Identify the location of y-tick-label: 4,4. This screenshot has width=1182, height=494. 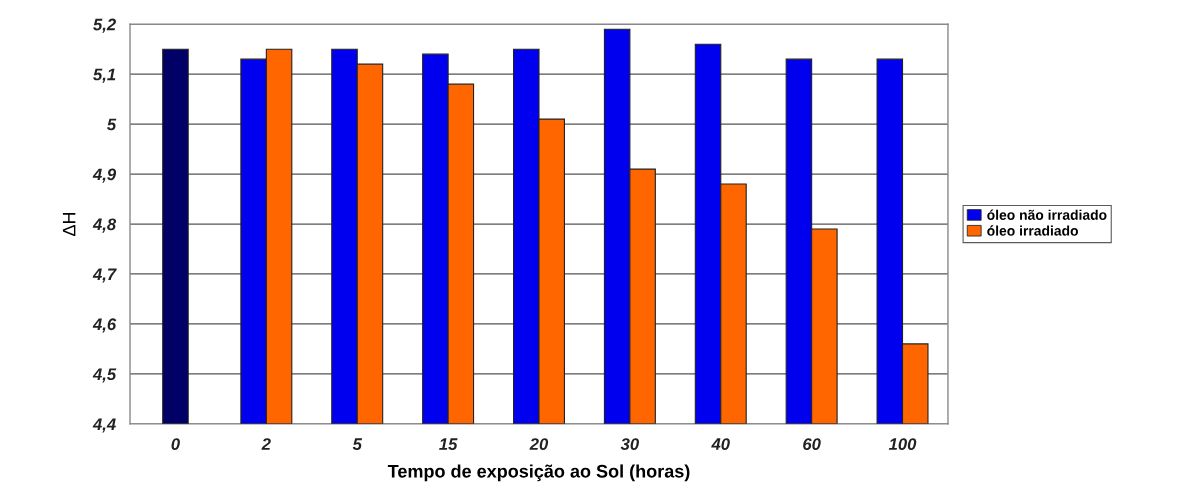
(104, 425).